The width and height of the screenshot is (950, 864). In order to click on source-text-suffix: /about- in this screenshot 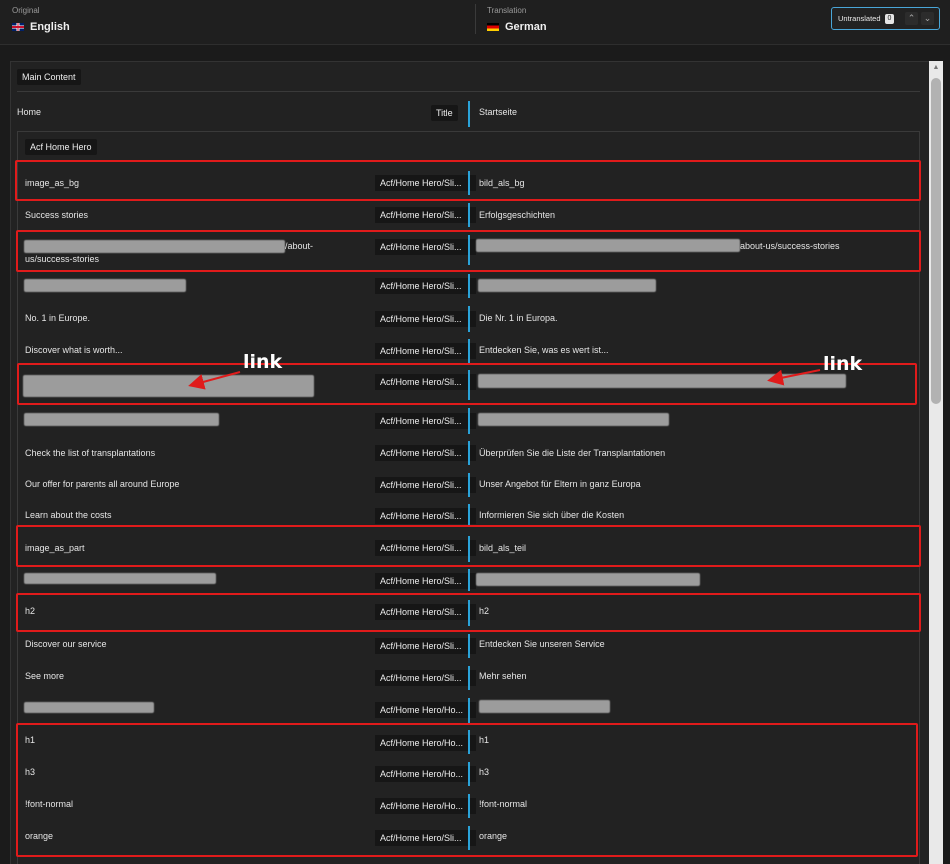, I will do `click(299, 246)`.